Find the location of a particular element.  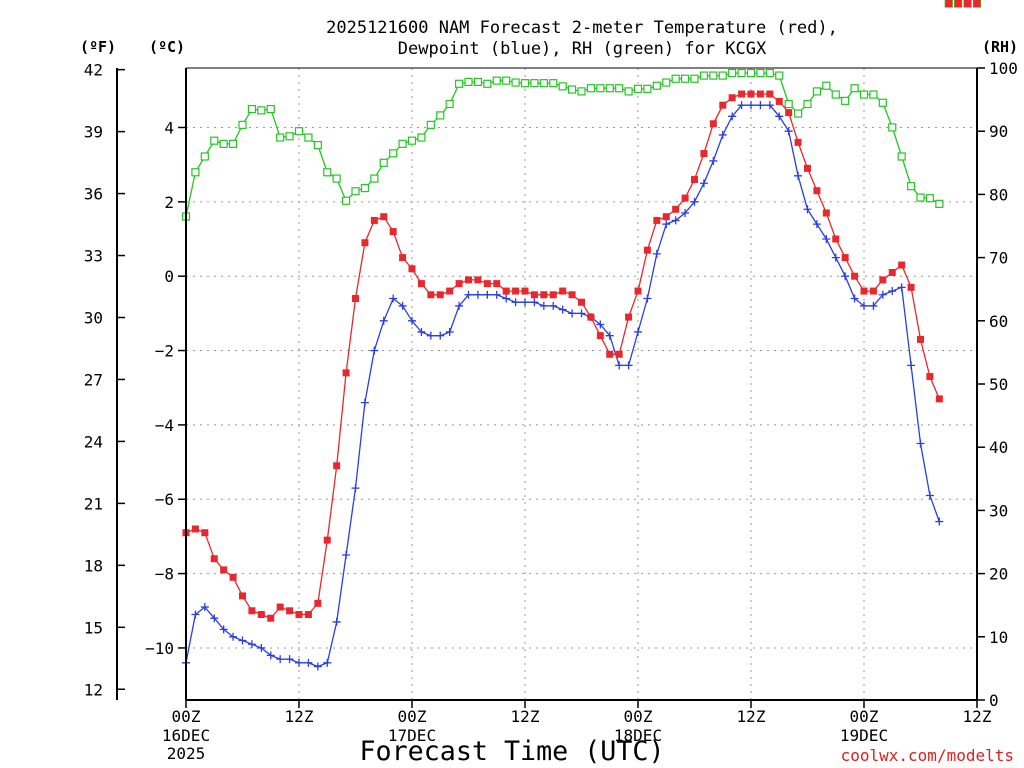

fahrenheit-tick-label: 18 is located at coordinates (93, 565).